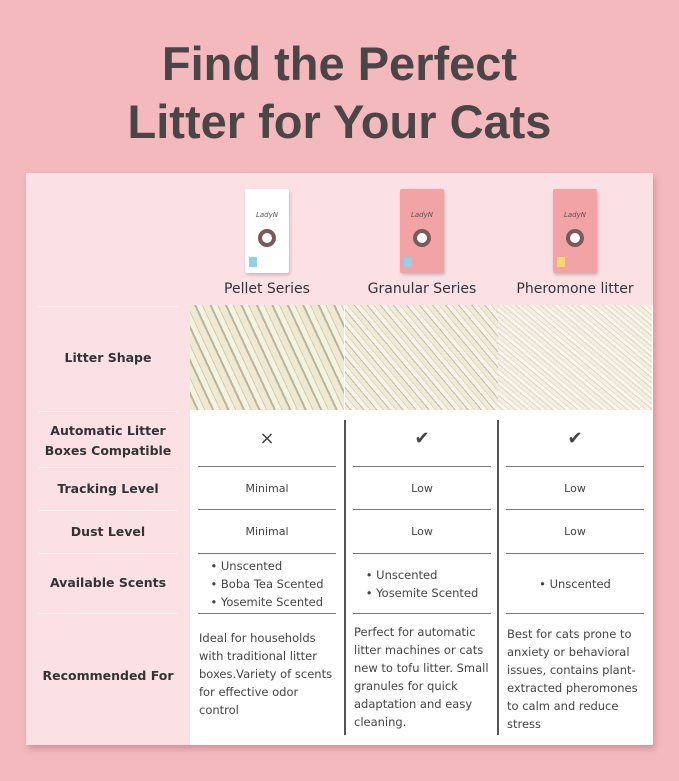 Image resolution: width=679 pixels, height=781 pixels. Describe the element at coordinates (108, 675) in the screenshot. I see `row-label-recommended: Recommended For` at that location.